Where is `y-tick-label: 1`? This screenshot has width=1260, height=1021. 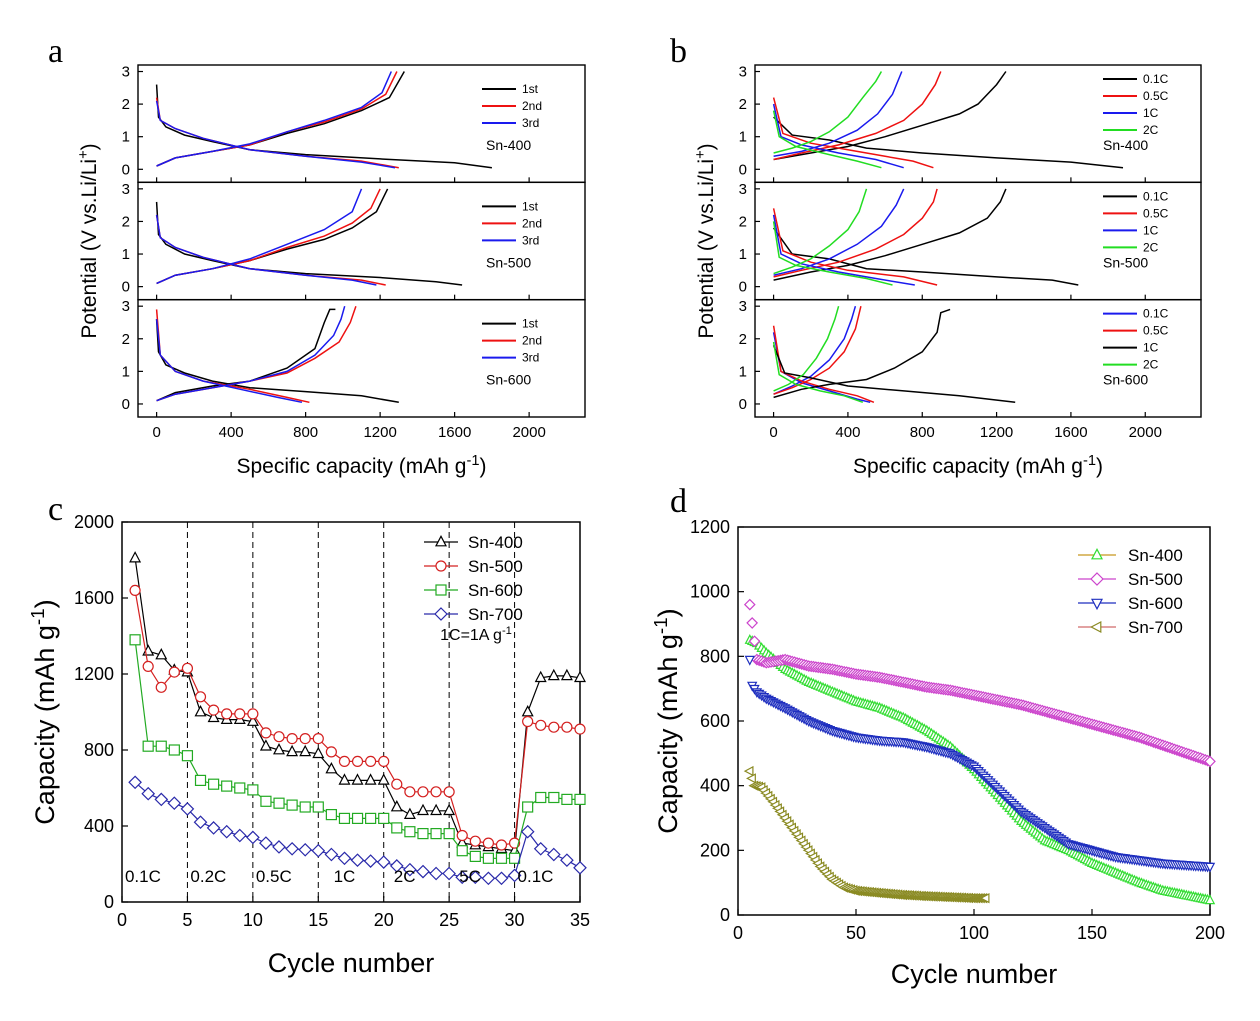 y-tick-label: 1 is located at coordinates (743, 254).